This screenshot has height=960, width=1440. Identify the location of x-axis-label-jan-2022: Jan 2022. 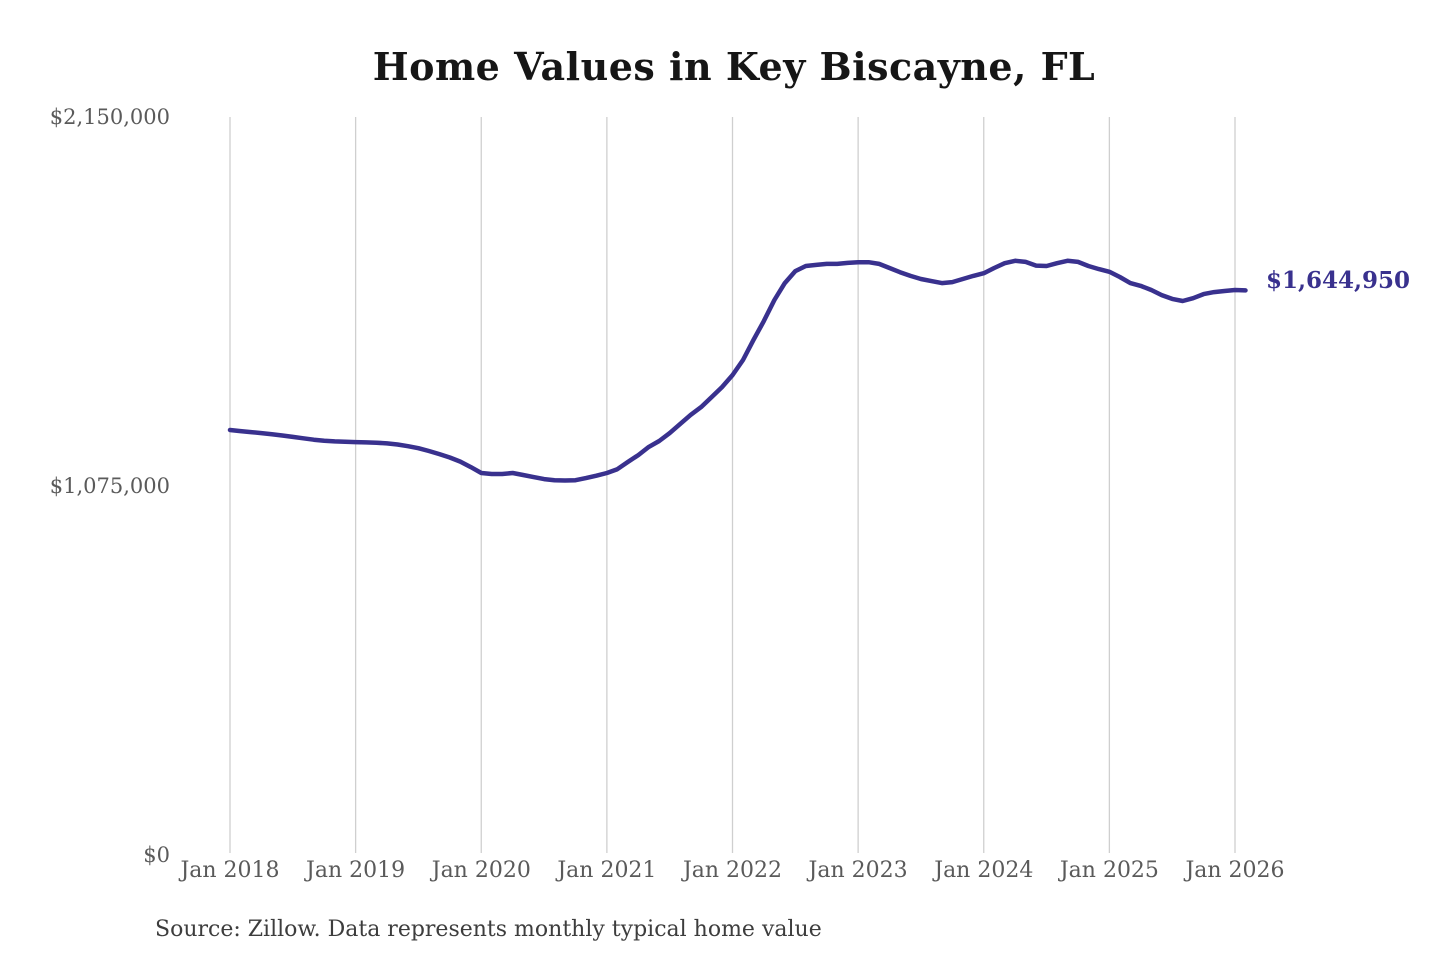
(732, 870).